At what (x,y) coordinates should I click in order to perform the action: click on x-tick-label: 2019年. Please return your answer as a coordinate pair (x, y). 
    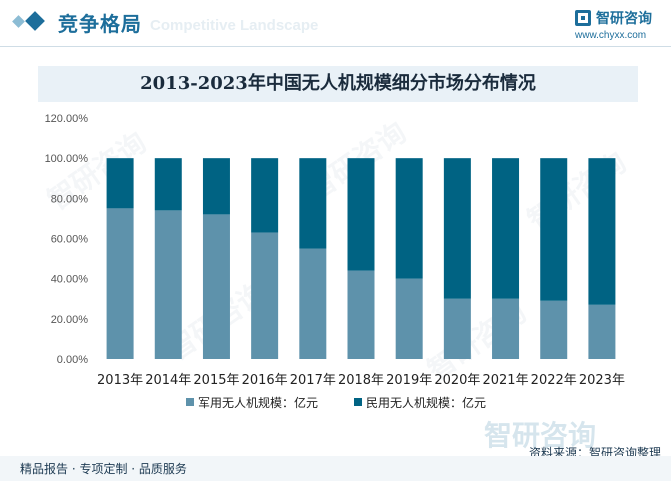
    Looking at the image, I should click on (409, 380).